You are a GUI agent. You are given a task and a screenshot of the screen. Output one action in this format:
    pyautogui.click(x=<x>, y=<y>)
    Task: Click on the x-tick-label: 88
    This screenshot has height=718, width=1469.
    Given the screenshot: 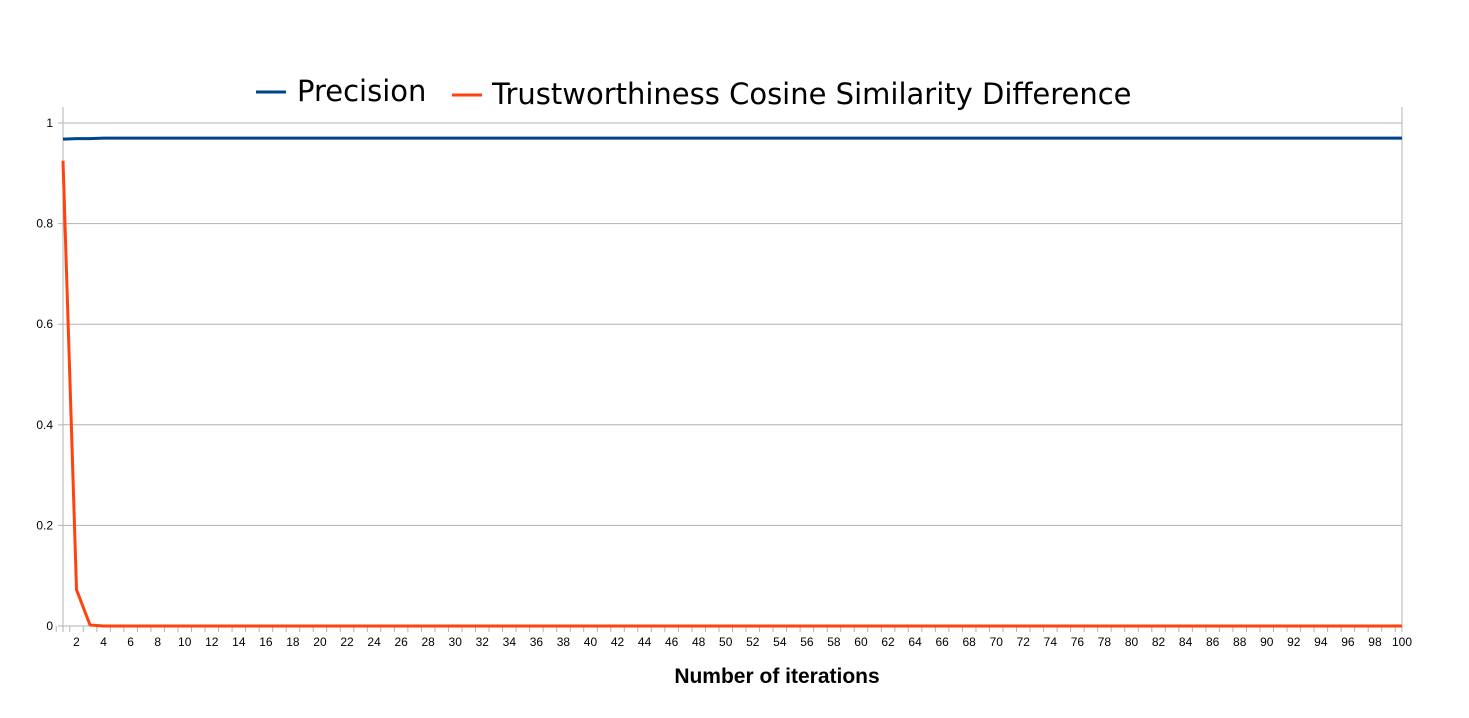 What is the action you would take?
    pyautogui.click(x=1240, y=642)
    